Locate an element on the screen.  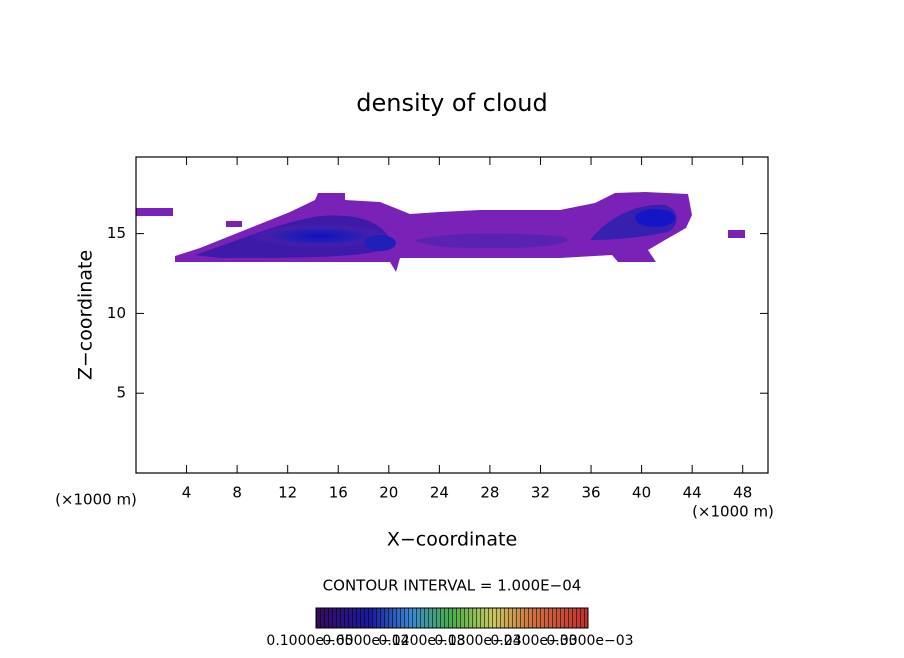
colorbar-label: 0.3000e−03 is located at coordinates (589, 641).